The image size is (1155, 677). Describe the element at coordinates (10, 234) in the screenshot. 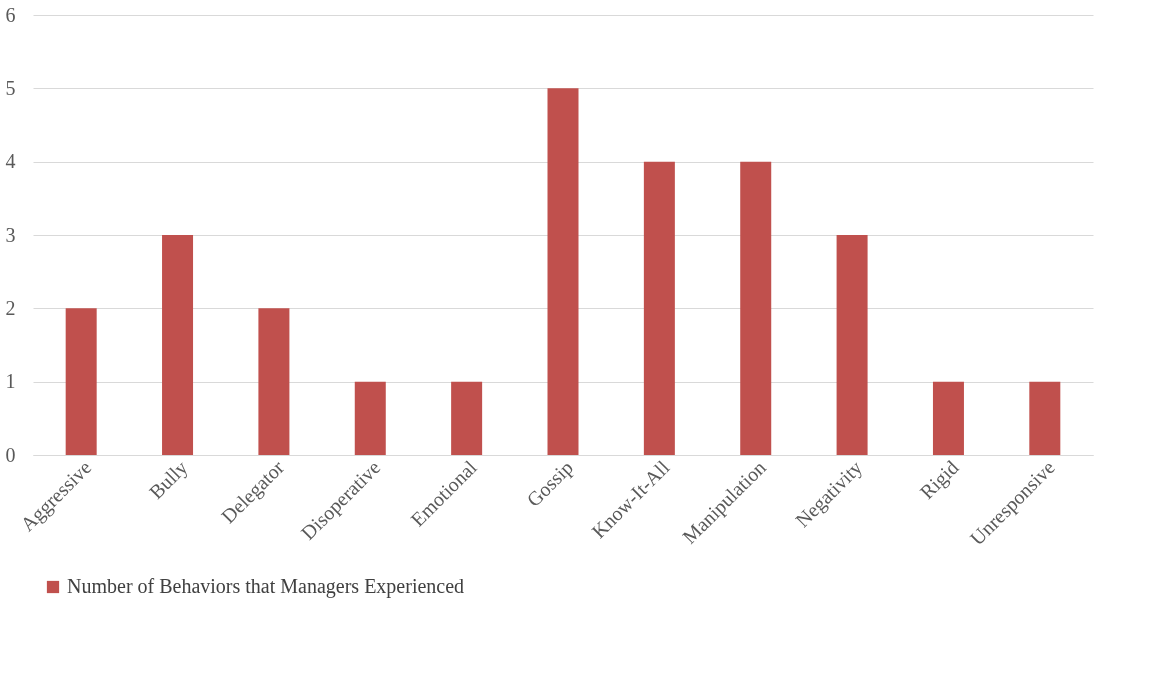

I see `y-tick-label: 3` at that location.